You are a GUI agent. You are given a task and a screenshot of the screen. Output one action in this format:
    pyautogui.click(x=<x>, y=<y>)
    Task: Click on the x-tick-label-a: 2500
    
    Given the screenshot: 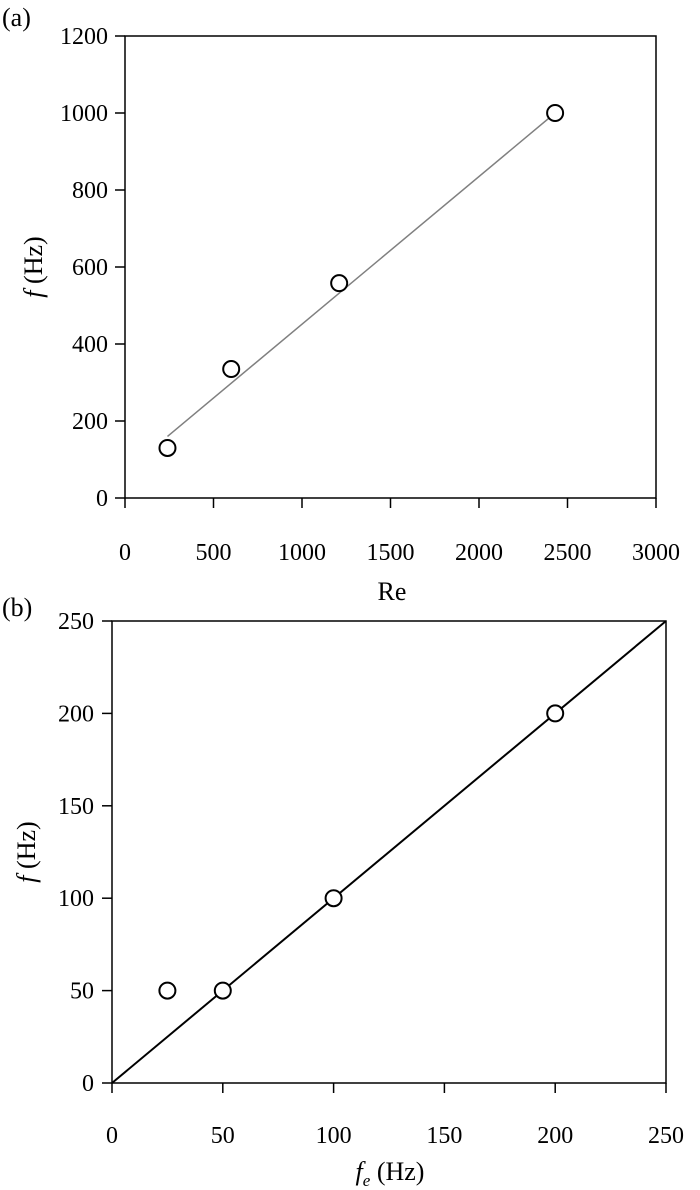 What is the action you would take?
    pyautogui.click(x=568, y=553)
    